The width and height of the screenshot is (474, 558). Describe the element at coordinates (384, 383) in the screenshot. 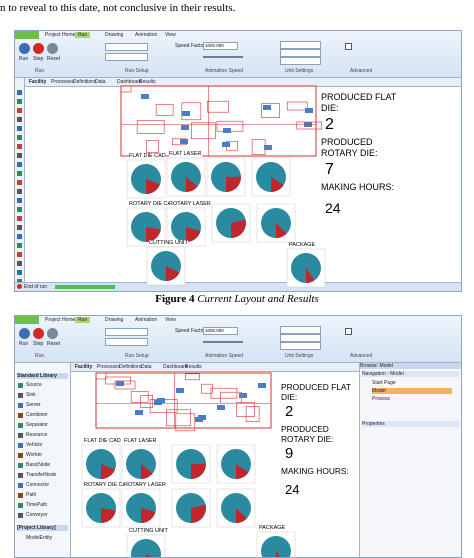

I see `tree-item: Start Page` at that location.